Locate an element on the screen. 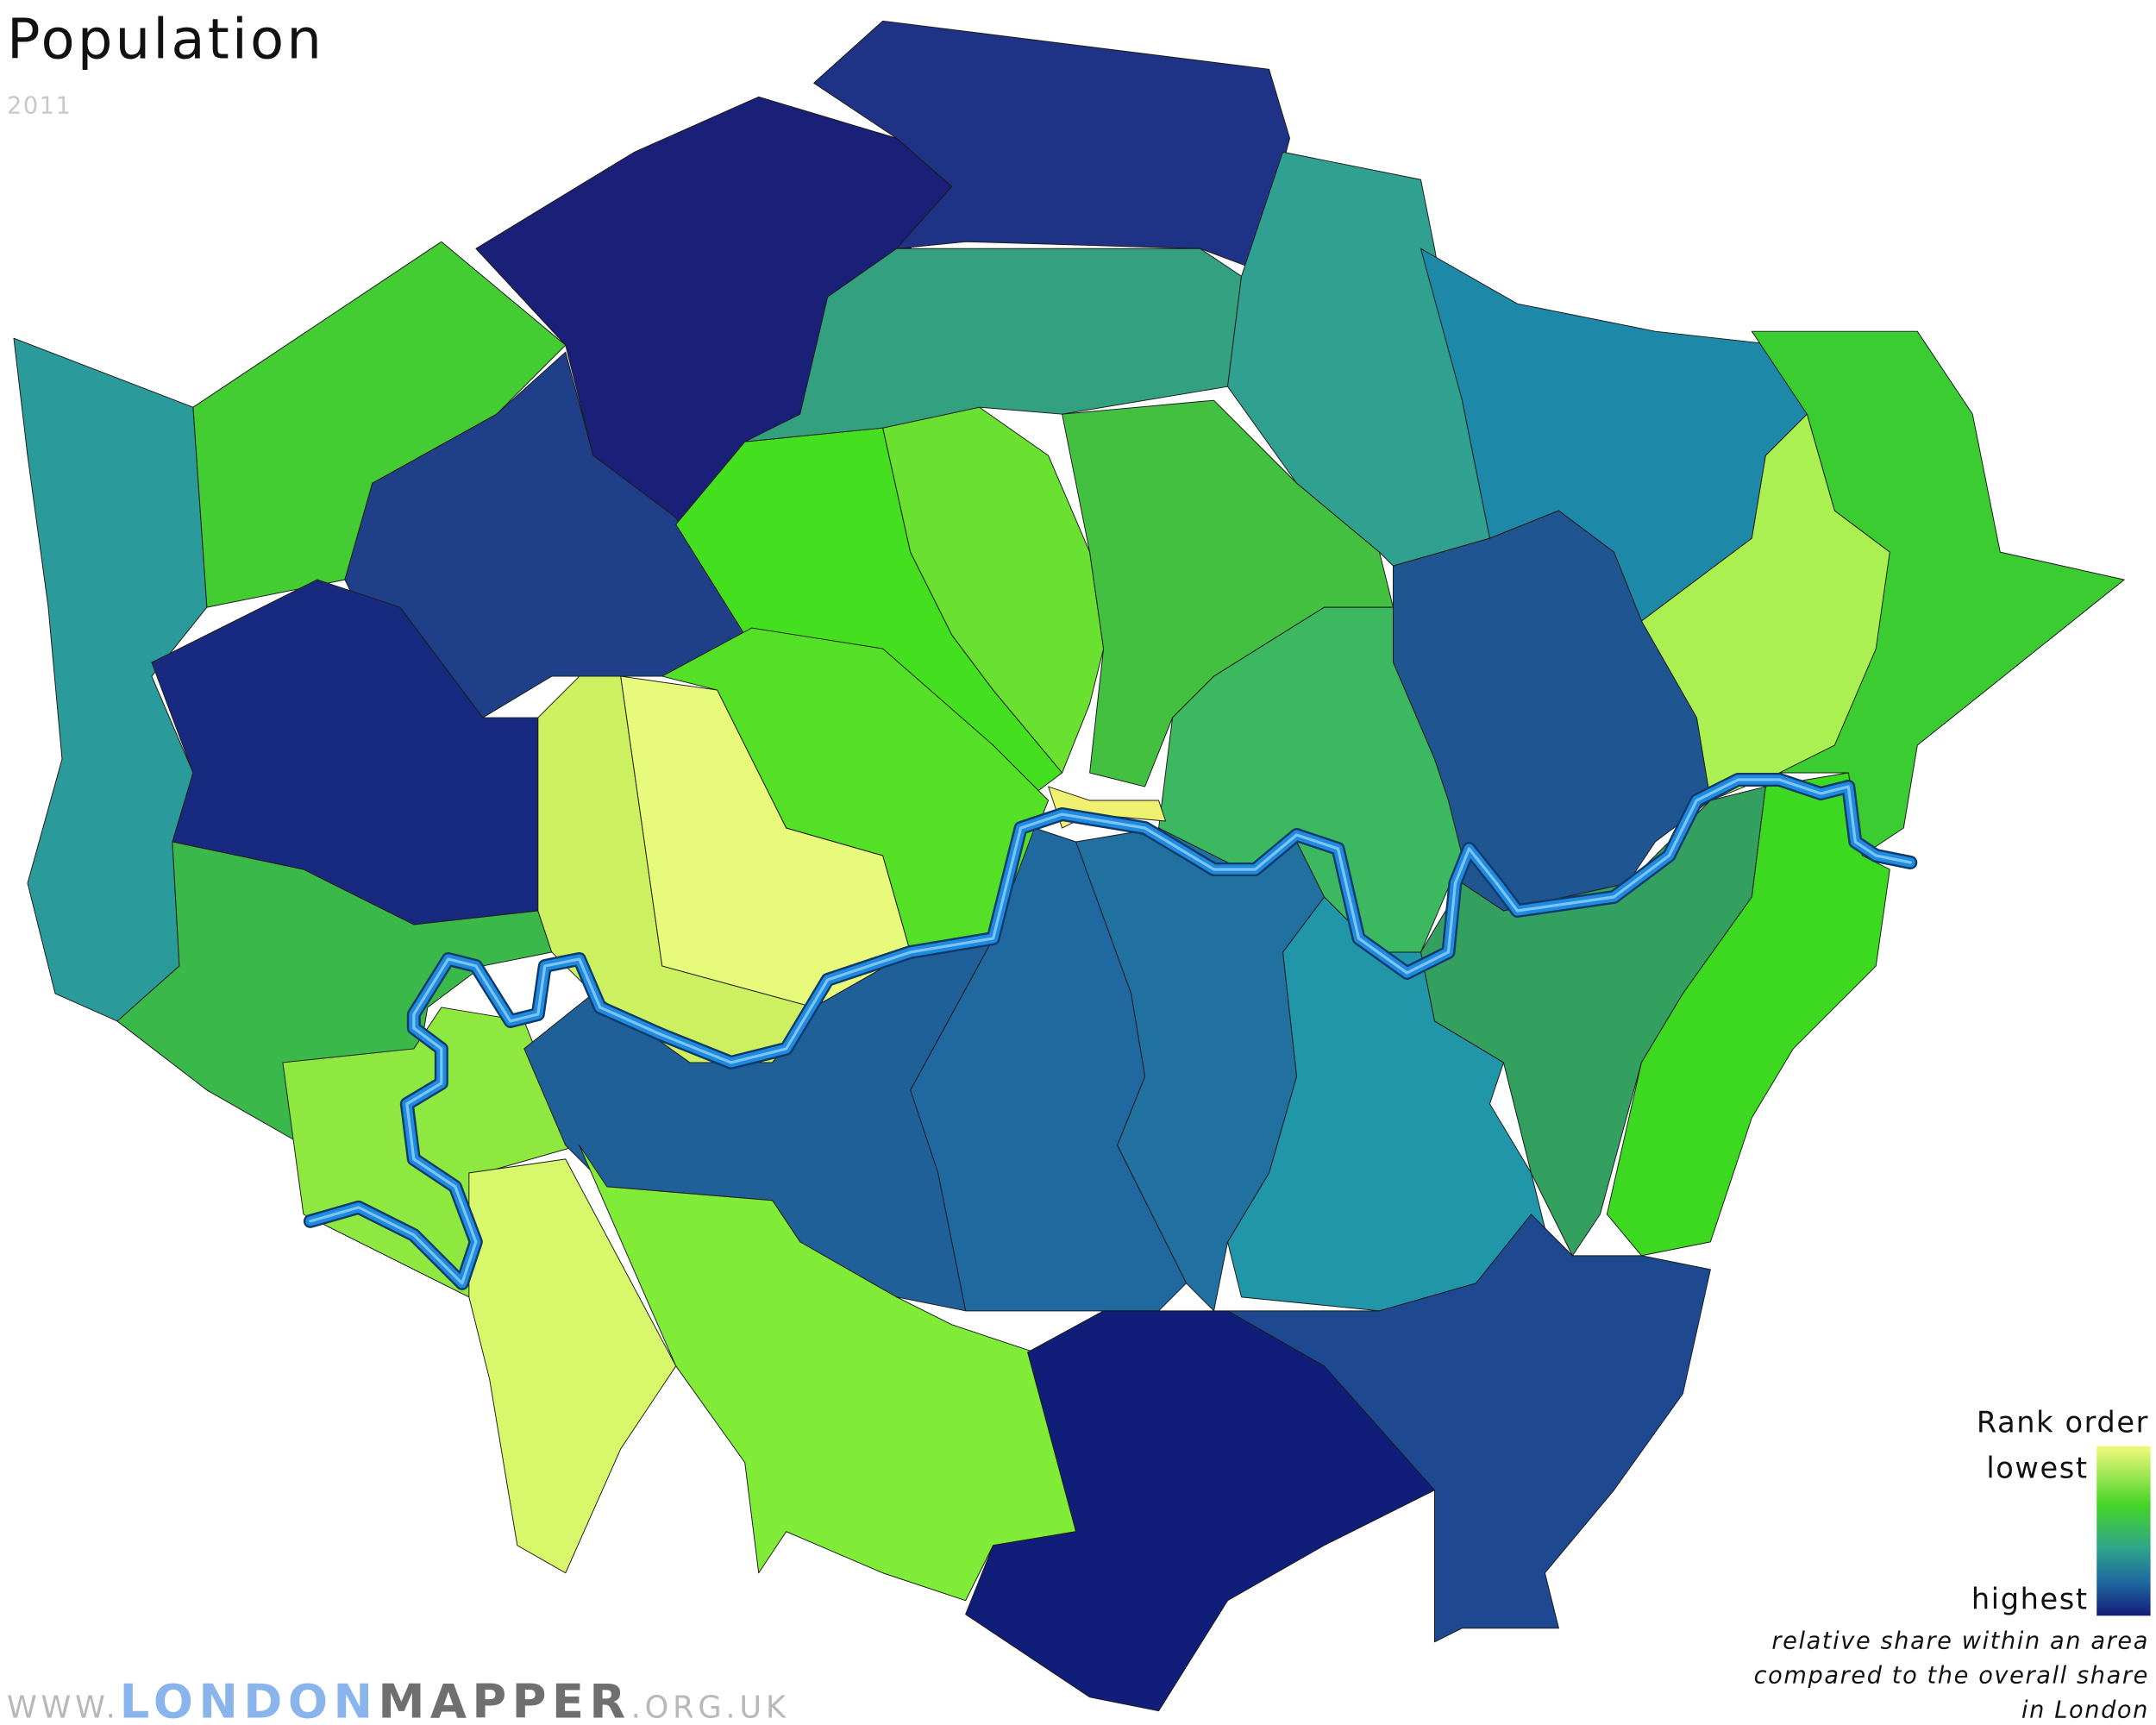  legend-low: lowest is located at coordinates (2037, 1468).